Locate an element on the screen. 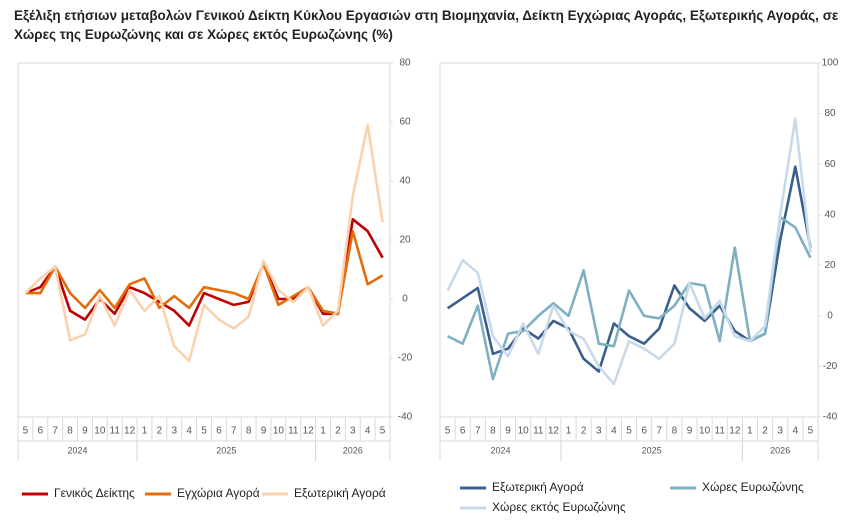 The image size is (862, 527). legend-label: Γενικός Δείκτης is located at coordinates (94, 493).